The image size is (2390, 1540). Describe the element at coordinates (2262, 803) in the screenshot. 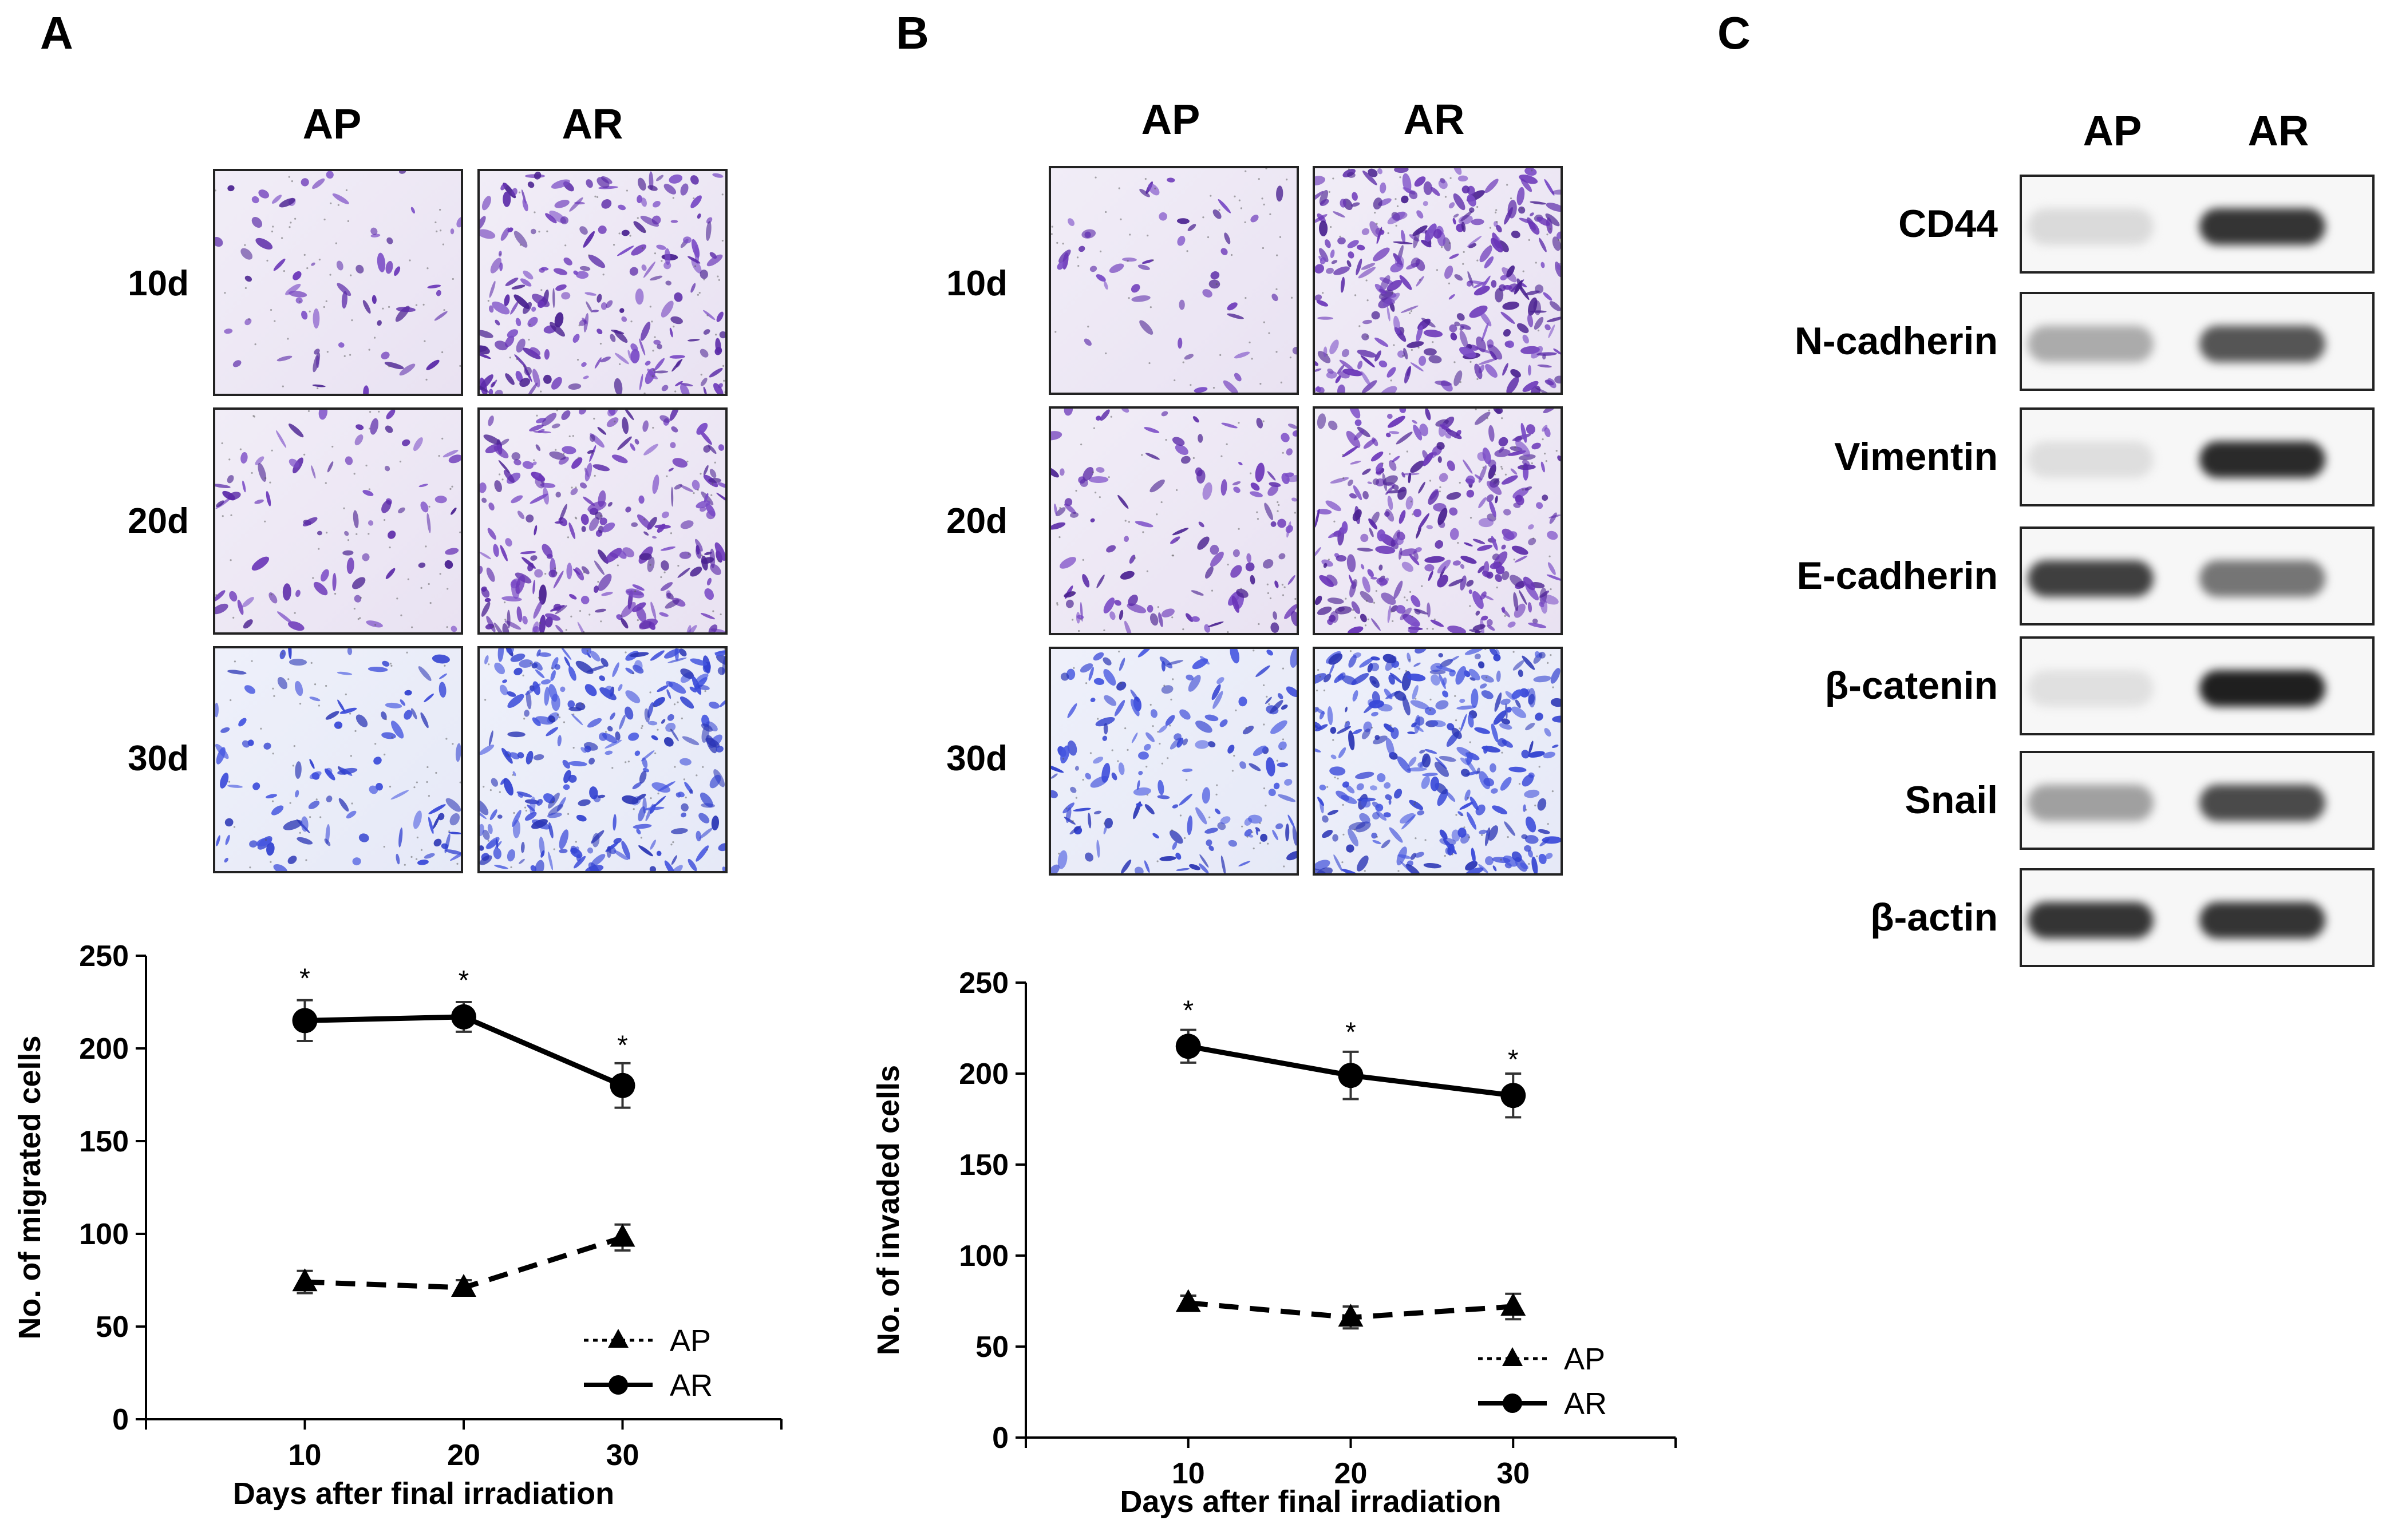

I see `band-ar` at that location.